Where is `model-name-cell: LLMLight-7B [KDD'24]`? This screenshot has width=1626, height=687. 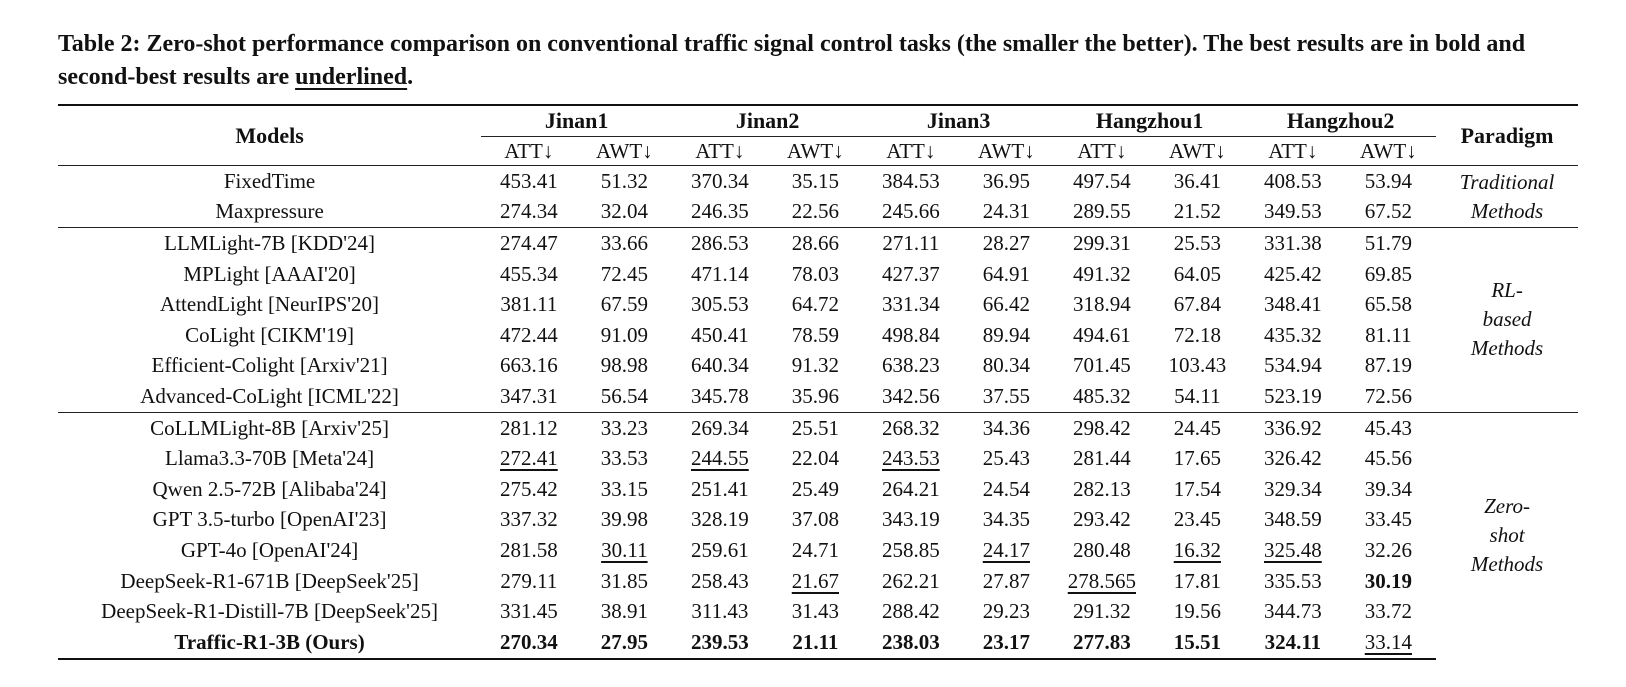 model-name-cell: LLMLight-7B [KDD'24] is located at coordinates (270, 243).